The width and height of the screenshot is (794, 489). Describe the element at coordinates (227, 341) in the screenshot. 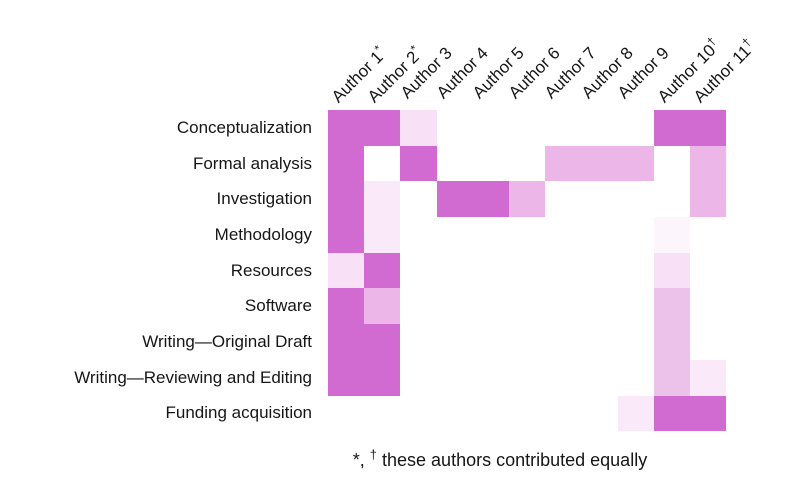

I see `row-label: Writing—Original Draft` at that location.